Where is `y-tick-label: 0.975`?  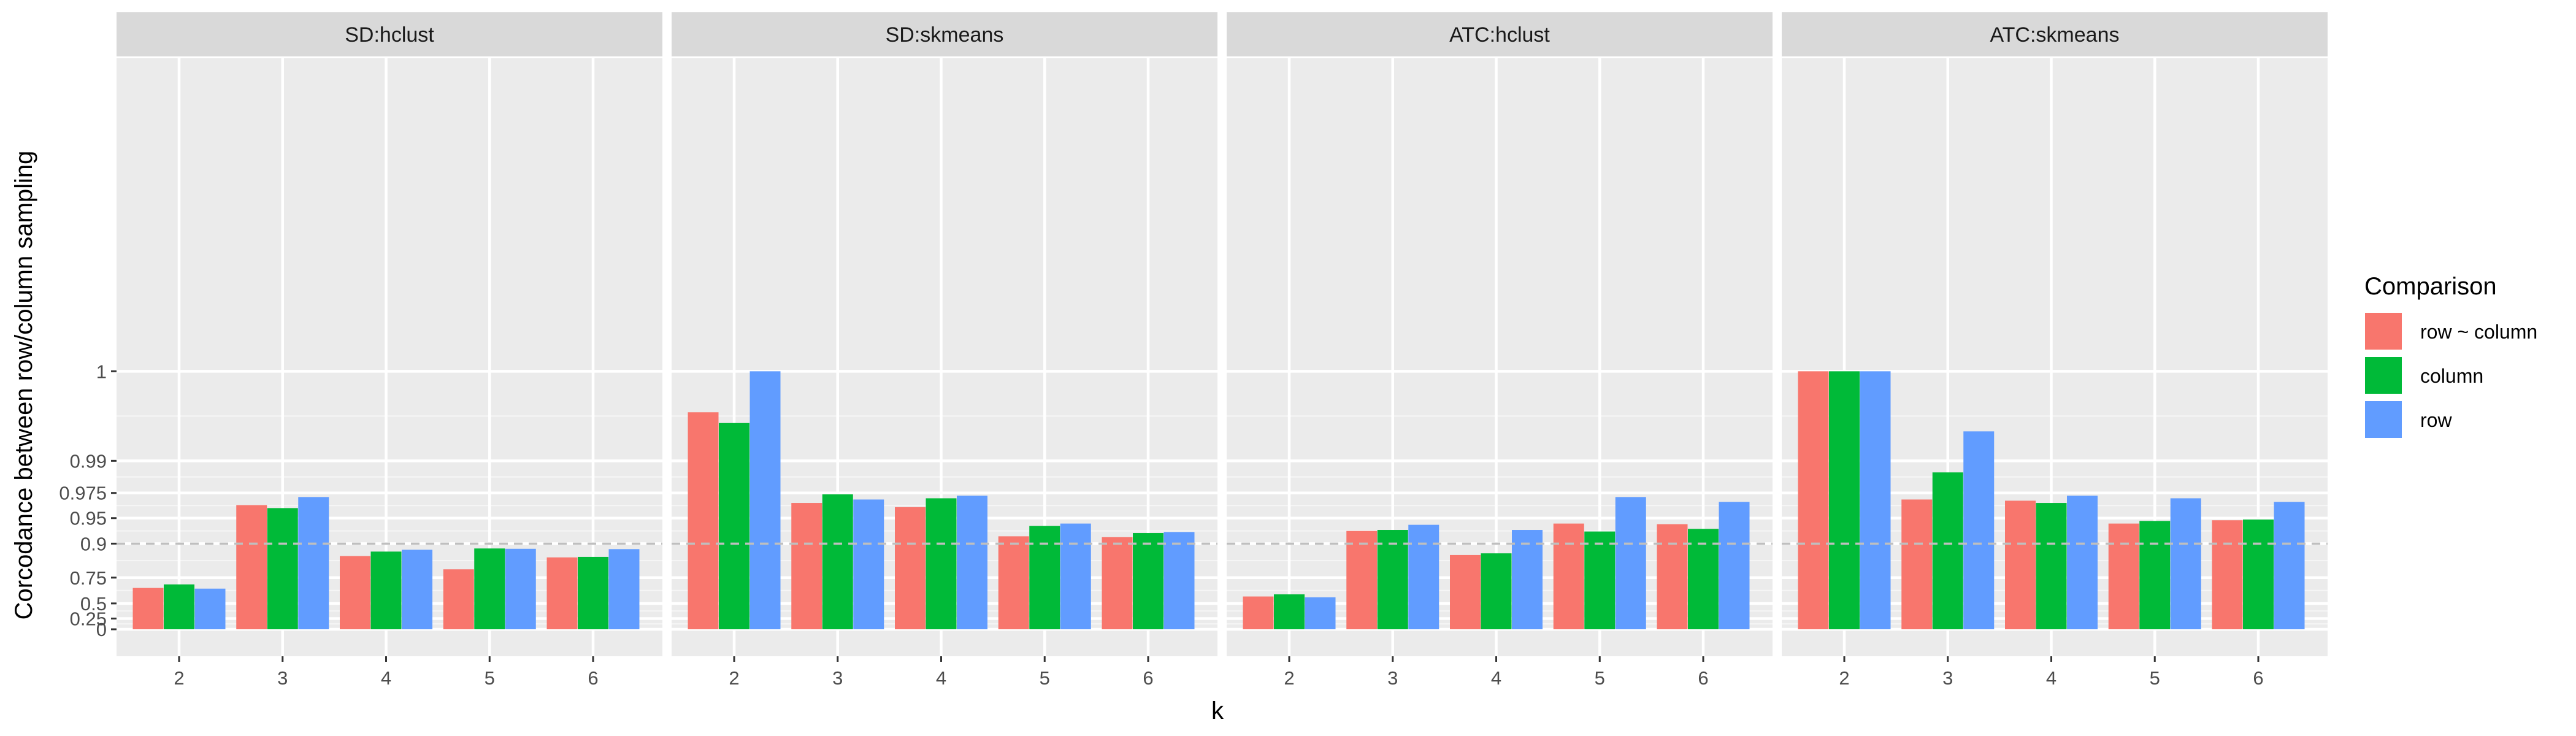
y-tick-label: 0.975 is located at coordinates (83, 493).